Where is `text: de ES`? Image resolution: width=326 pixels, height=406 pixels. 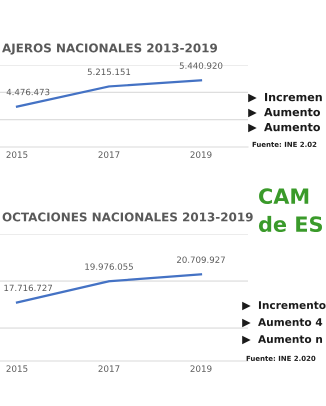 text: de ES is located at coordinates (290, 224).